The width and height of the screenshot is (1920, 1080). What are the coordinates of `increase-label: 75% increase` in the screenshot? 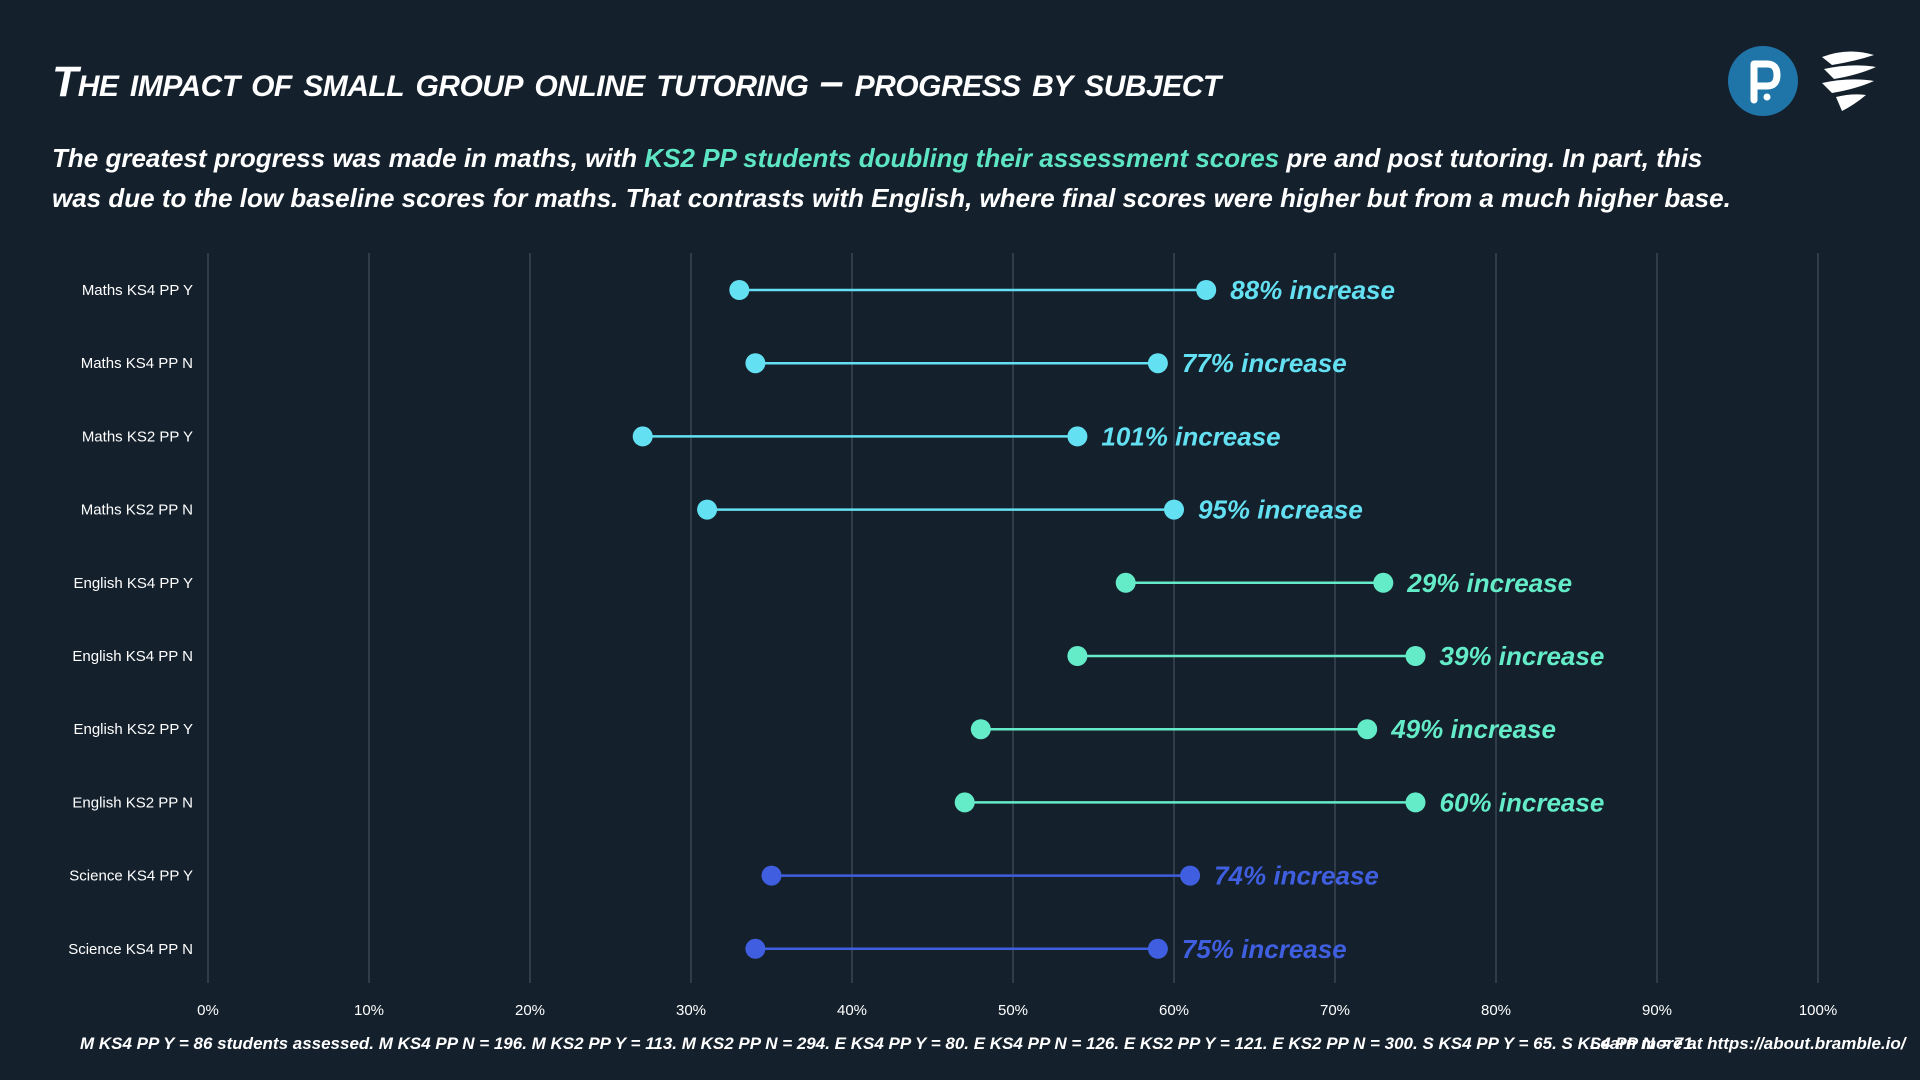 It's located at (1264, 949).